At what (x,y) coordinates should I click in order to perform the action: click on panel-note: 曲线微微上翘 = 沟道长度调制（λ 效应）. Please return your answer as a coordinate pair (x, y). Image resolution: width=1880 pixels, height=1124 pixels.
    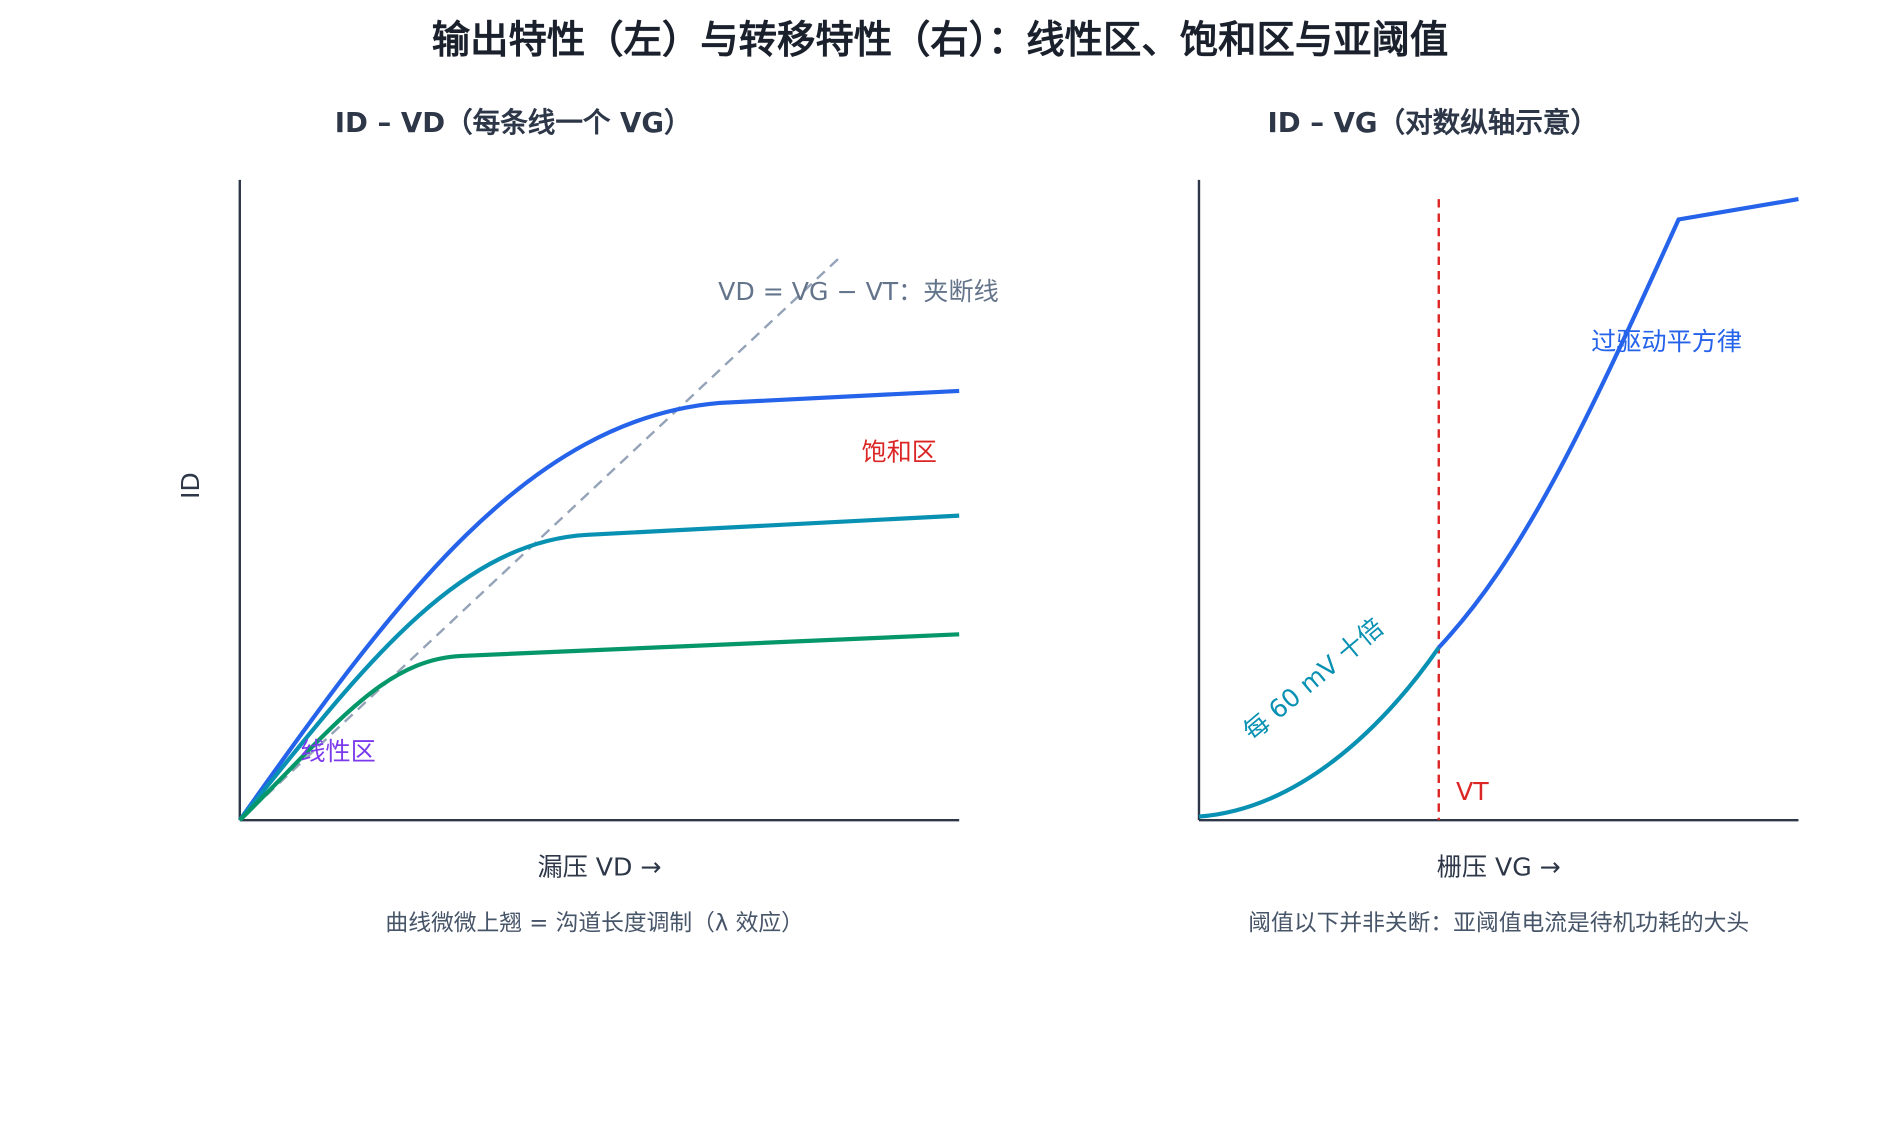
    Looking at the image, I should click on (594, 923).